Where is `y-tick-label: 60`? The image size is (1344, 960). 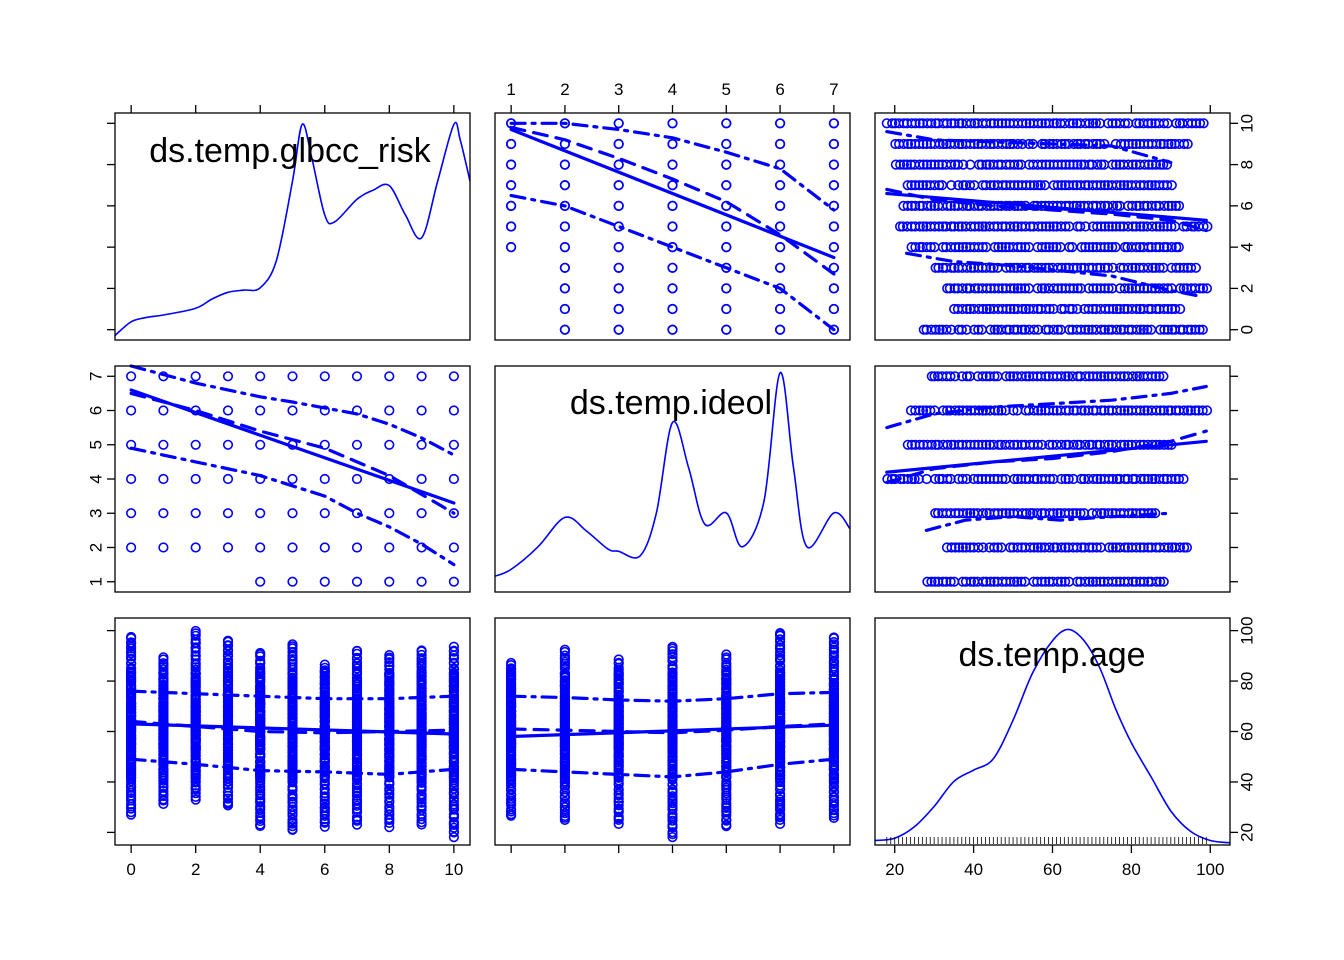 y-tick-label: 60 is located at coordinates (1246, 731).